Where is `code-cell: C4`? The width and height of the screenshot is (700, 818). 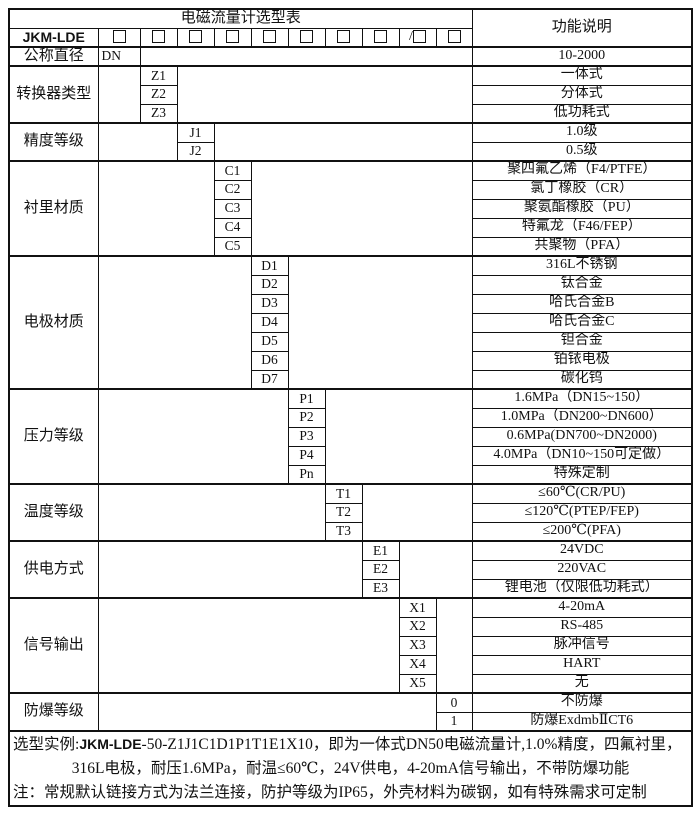 code-cell: C4 is located at coordinates (232, 227).